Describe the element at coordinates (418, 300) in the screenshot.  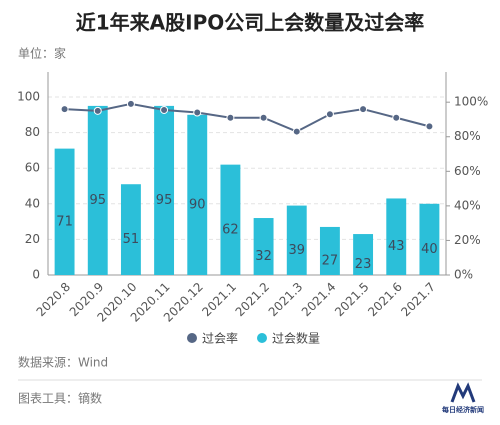
I see `x-tick-label: 2021.7` at that location.